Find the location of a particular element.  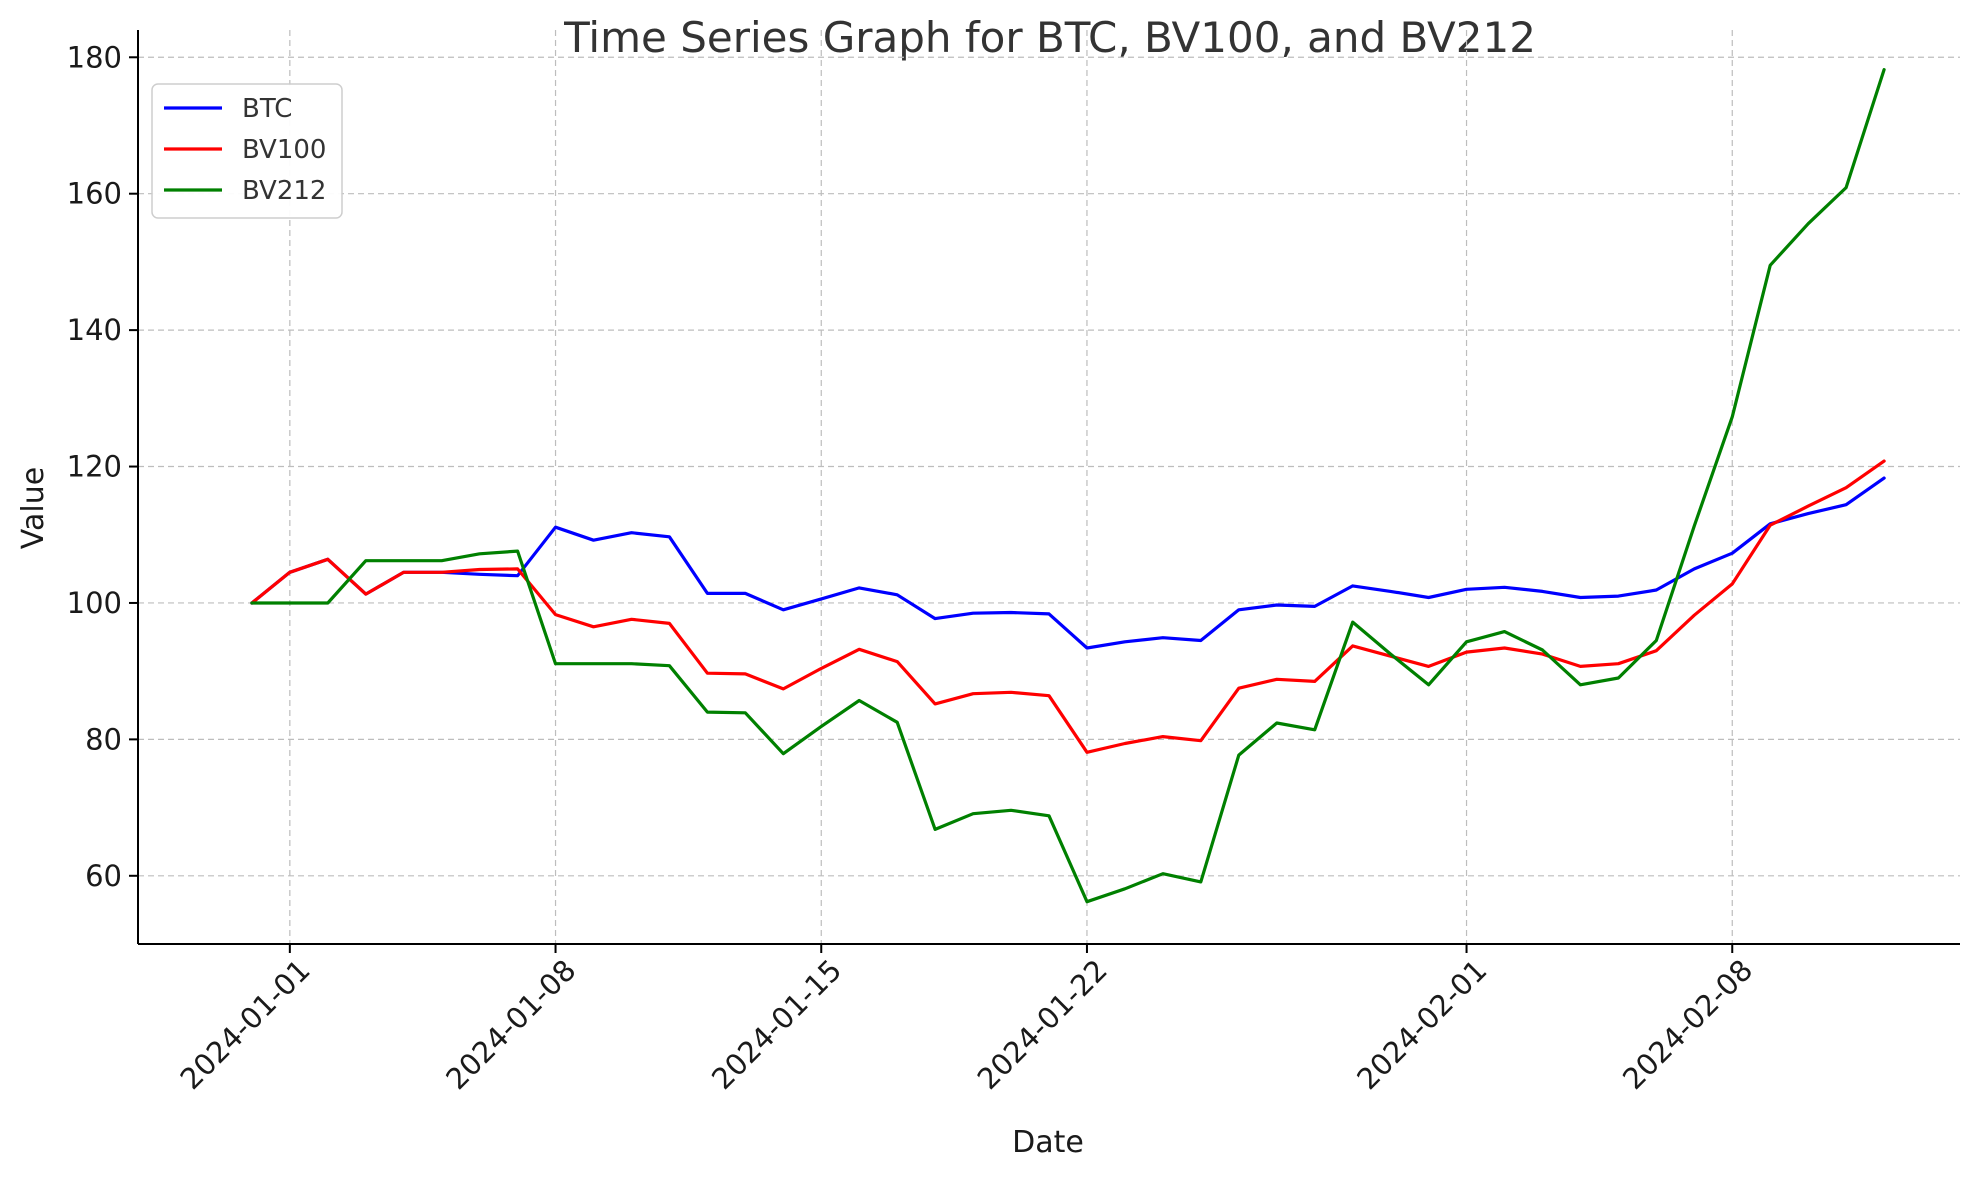

y-axis-ticks: 60 80 100 120 140 160 180 is located at coordinates (102, 466).